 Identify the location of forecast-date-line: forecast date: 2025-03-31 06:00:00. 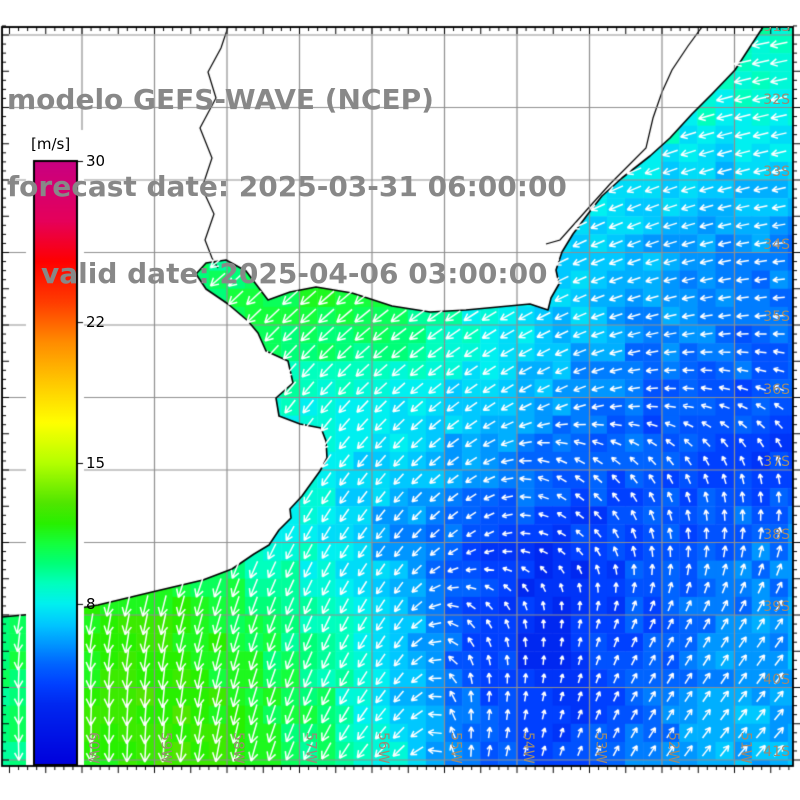
(287, 186).